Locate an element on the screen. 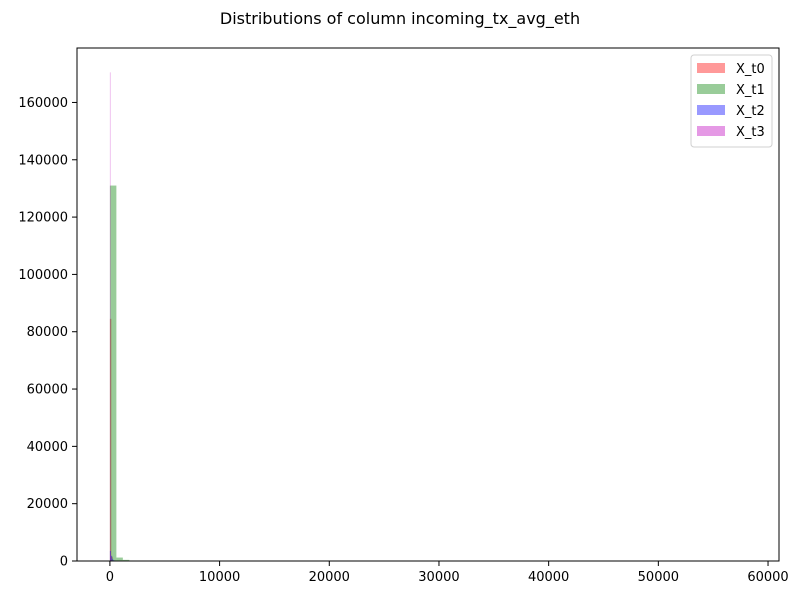  y-tick-label-1: 20000 is located at coordinates (47, 504).